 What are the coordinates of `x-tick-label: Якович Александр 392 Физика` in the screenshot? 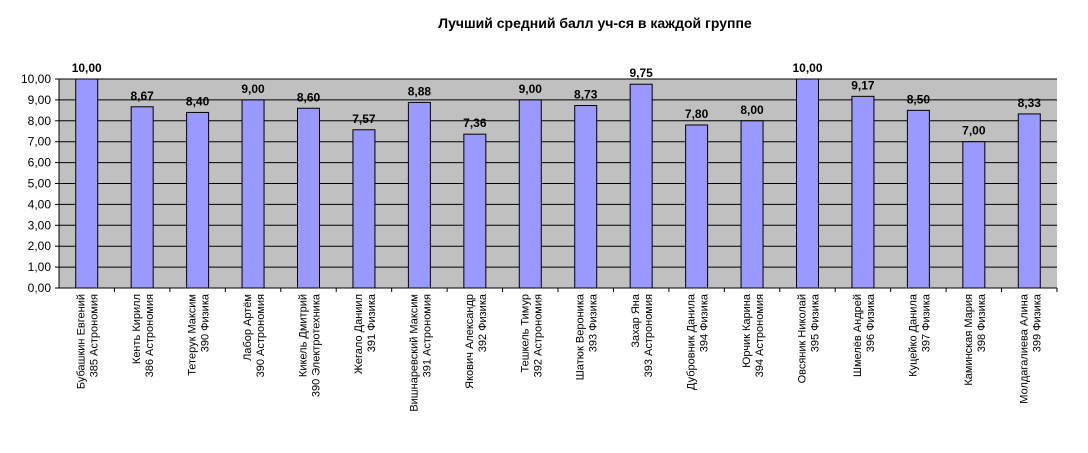 It's located at (476, 341).